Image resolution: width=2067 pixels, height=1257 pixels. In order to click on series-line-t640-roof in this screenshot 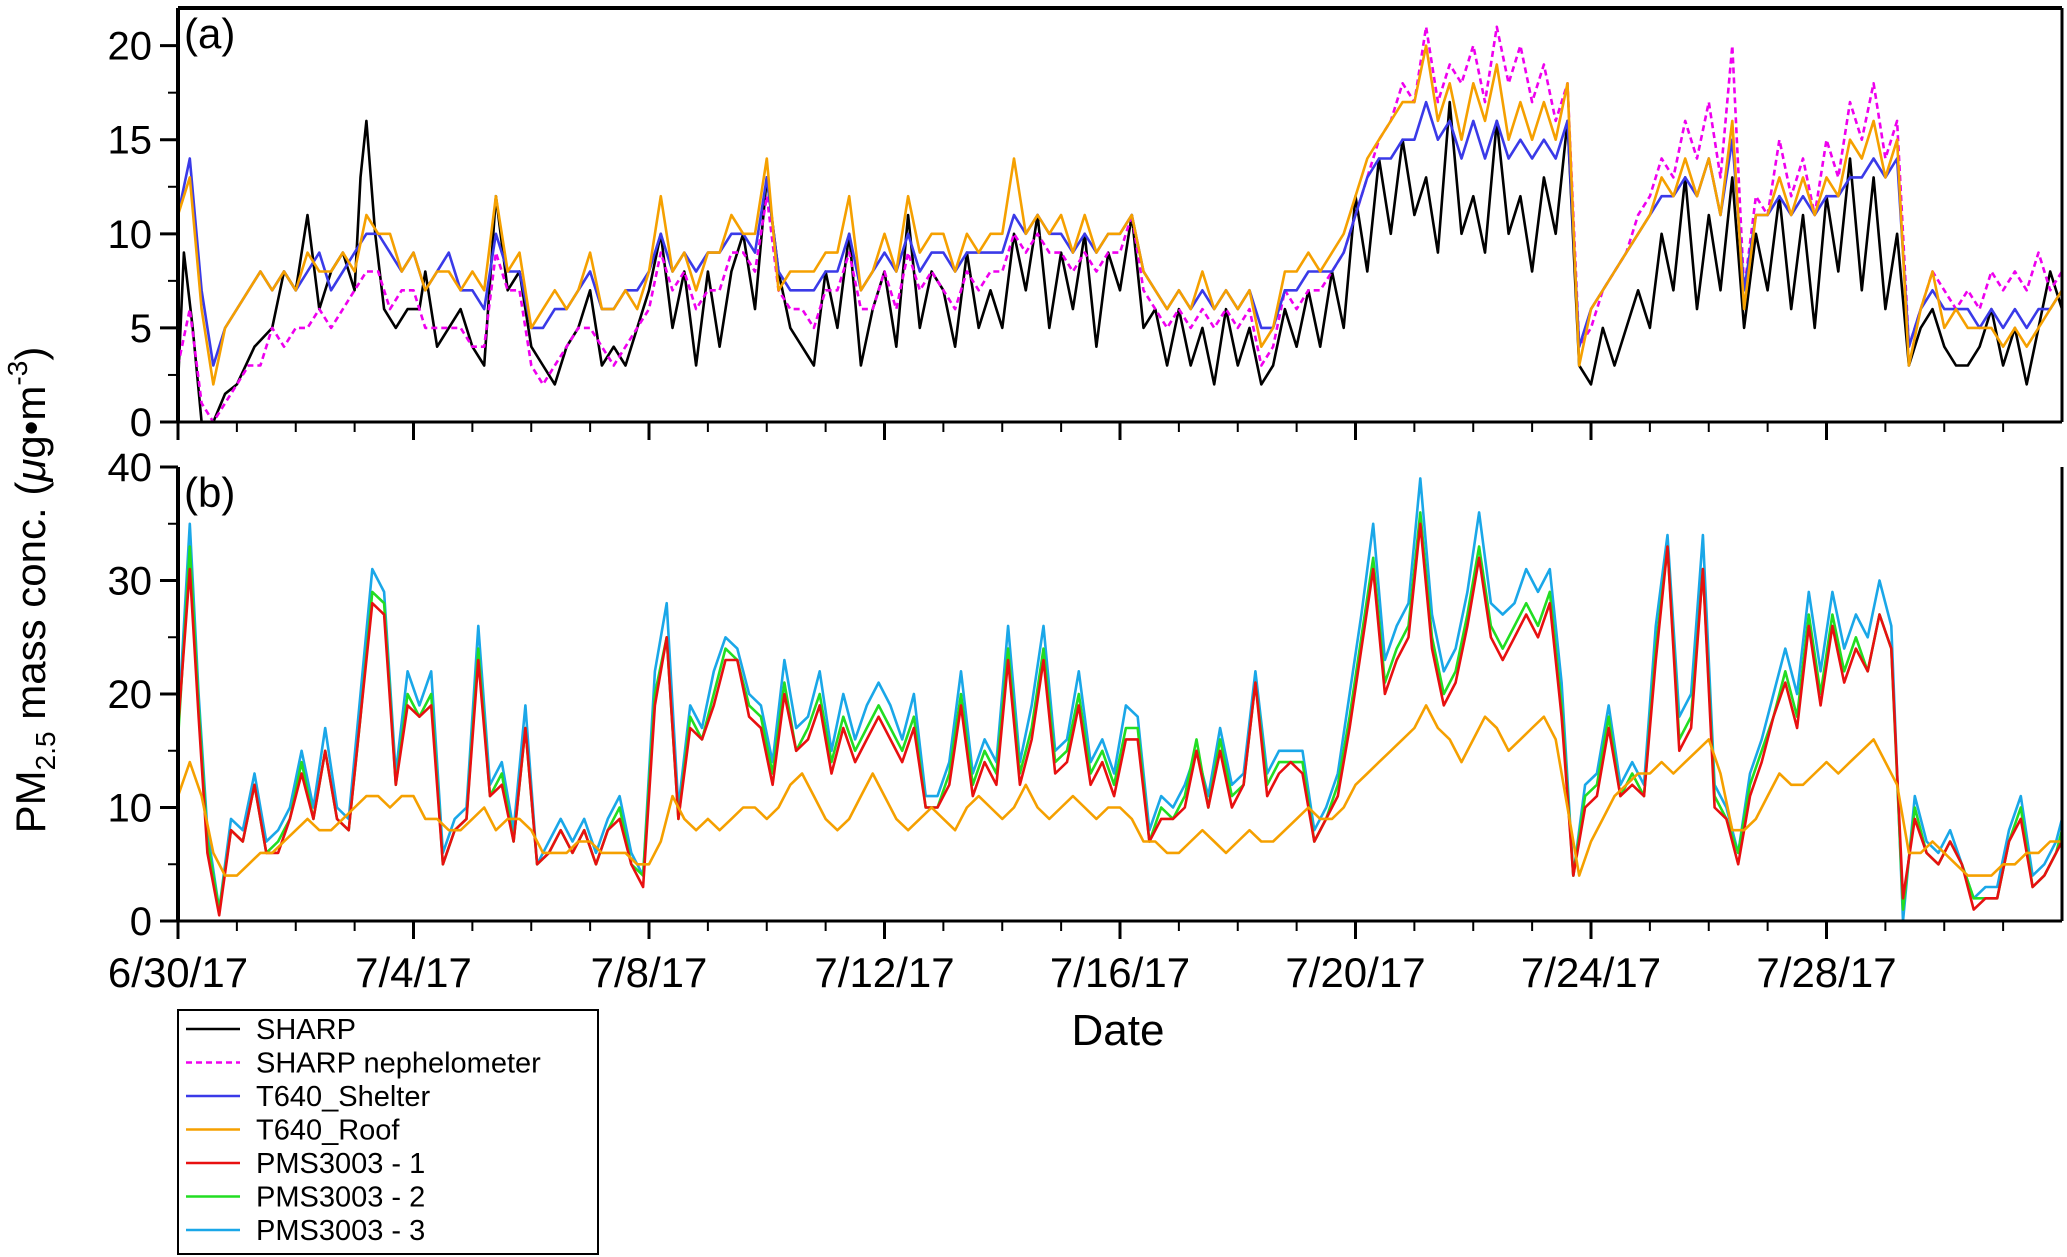, I will do `click(1119, 790)`.